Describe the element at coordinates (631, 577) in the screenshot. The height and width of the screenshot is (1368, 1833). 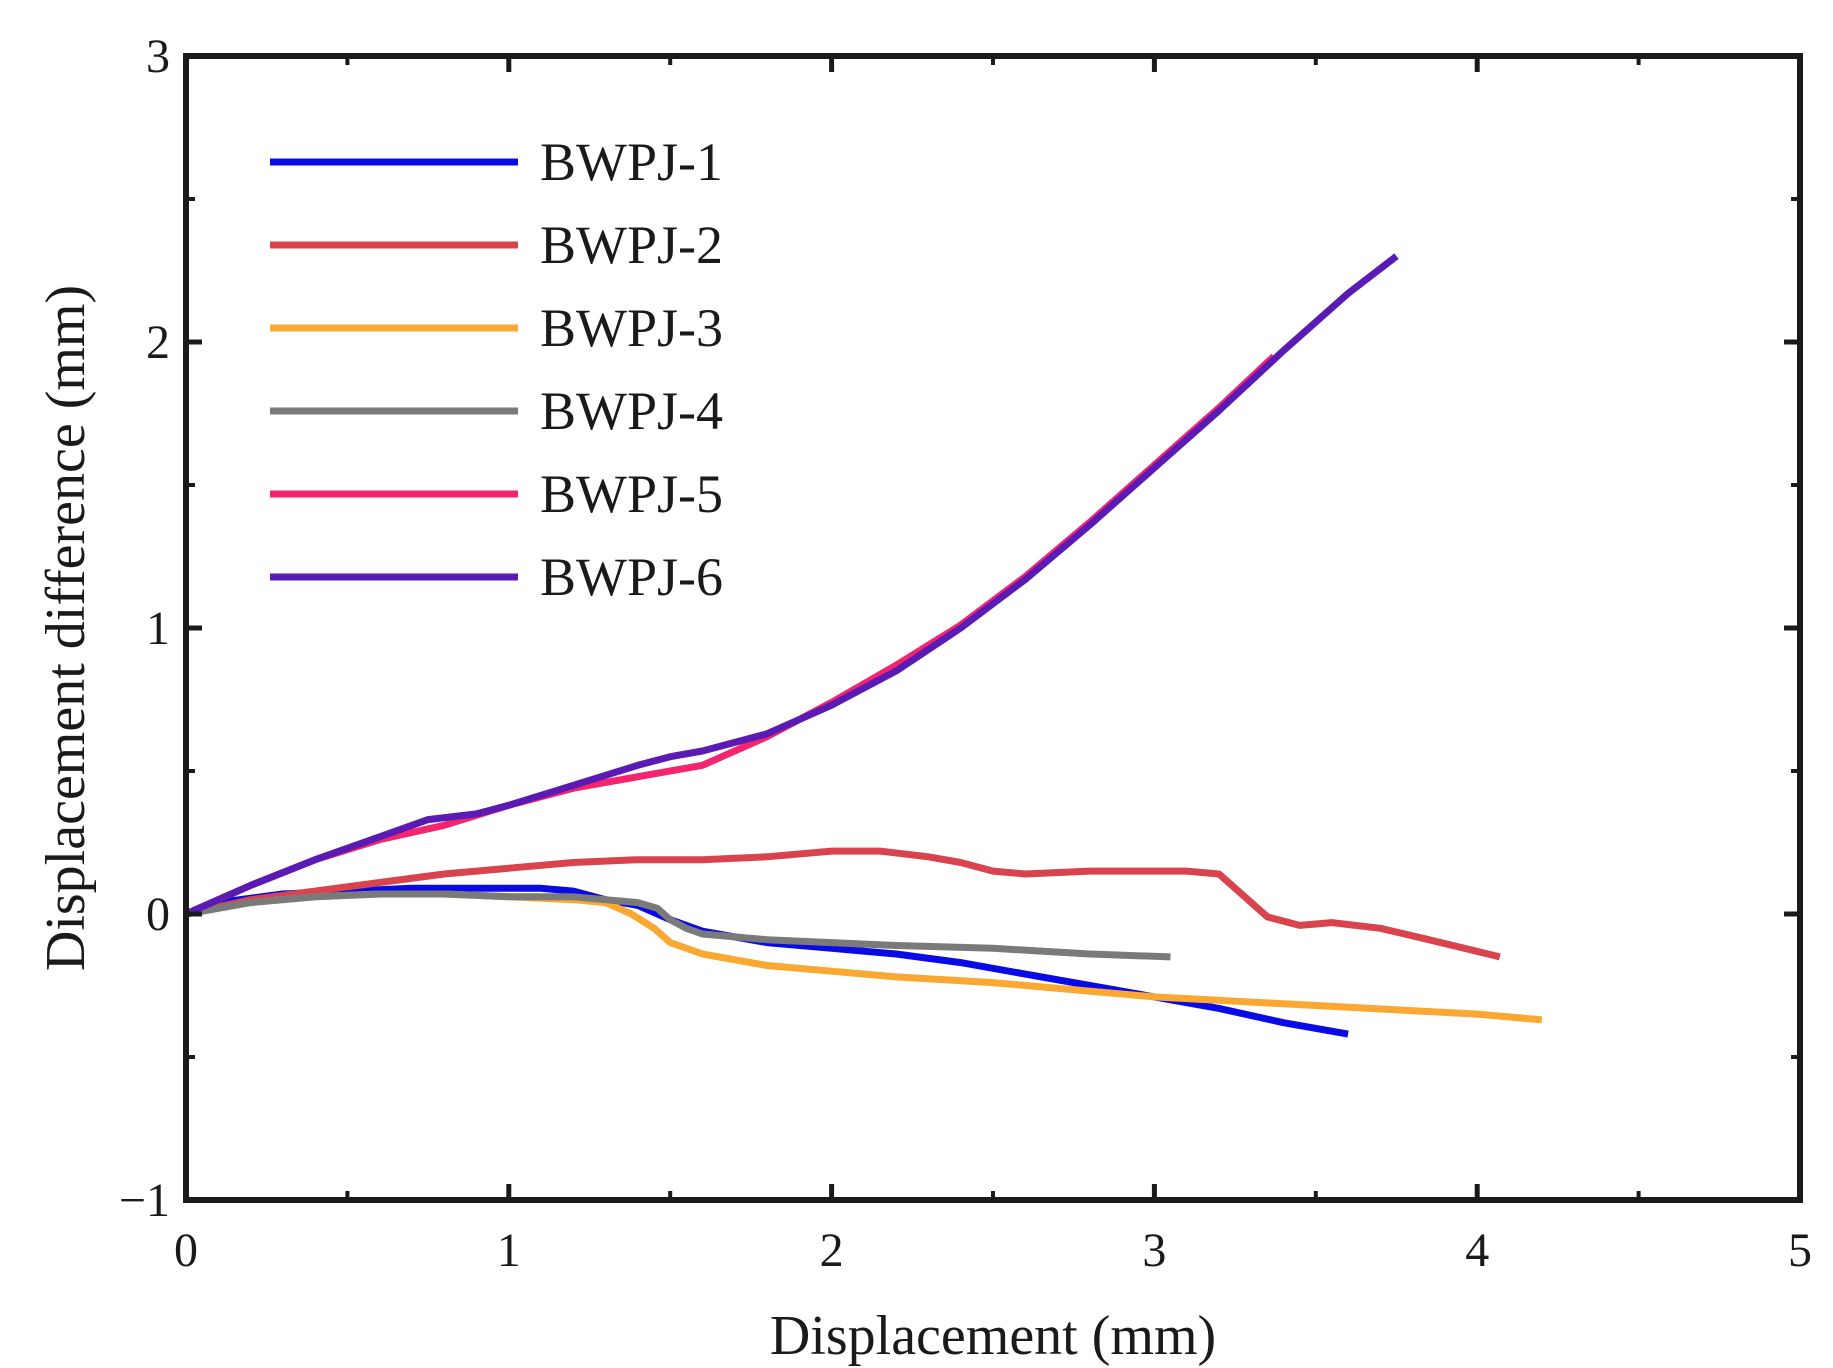
I see `legend-label-bwpj-6: BWPJ-6` at that location.